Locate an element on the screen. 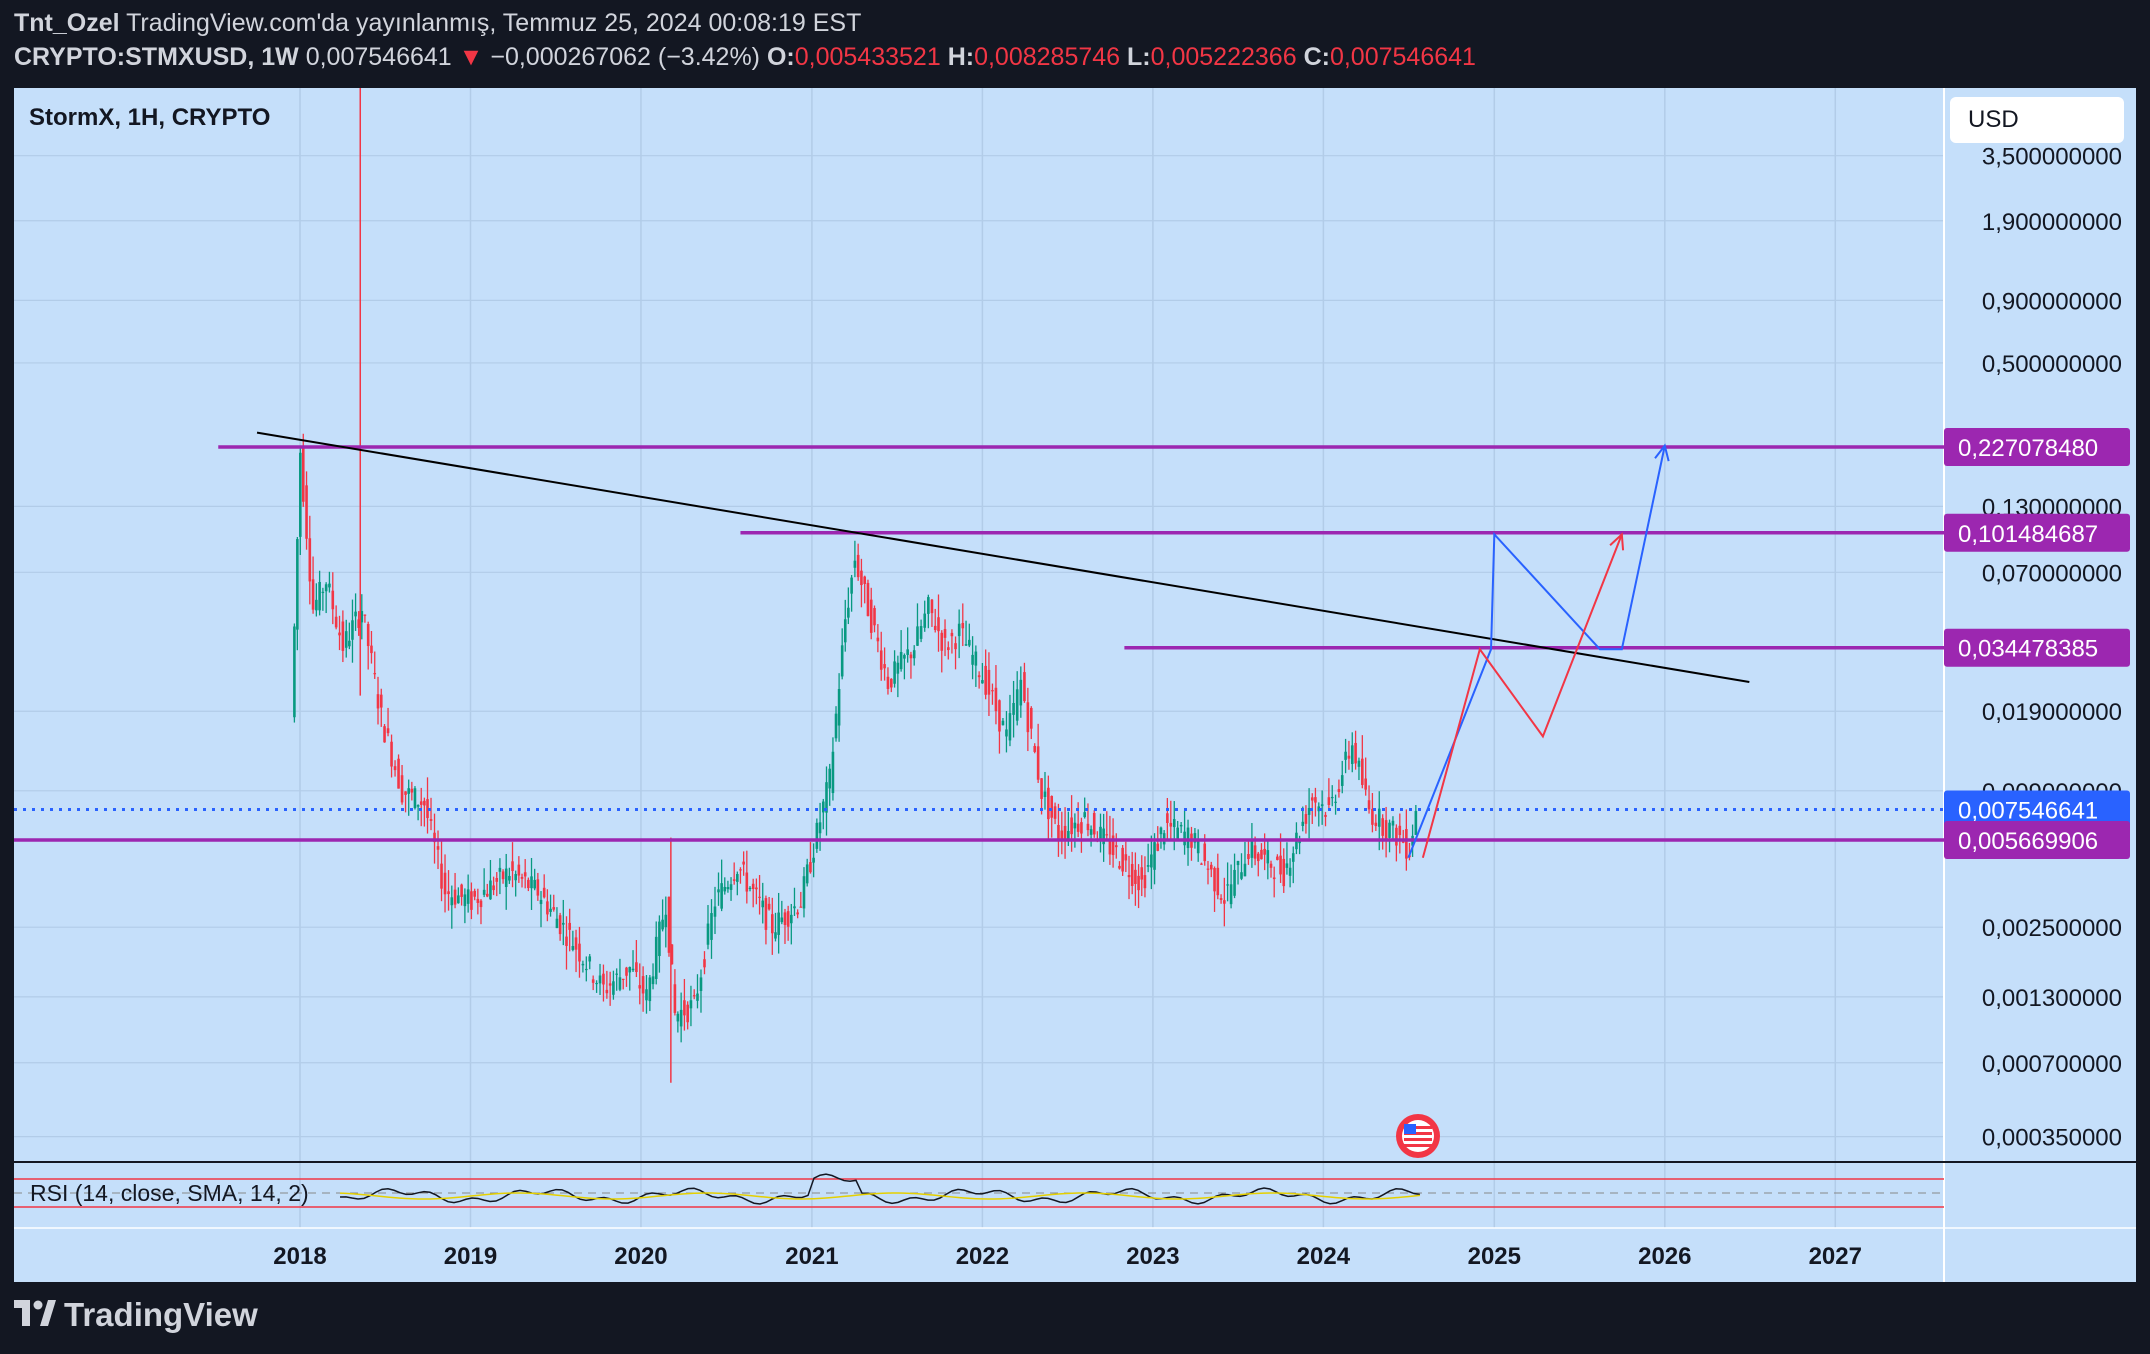 The width and height of the screenshot is (2150, 1354). projection-red-arrowhead is located at coordinates (1617, 541).